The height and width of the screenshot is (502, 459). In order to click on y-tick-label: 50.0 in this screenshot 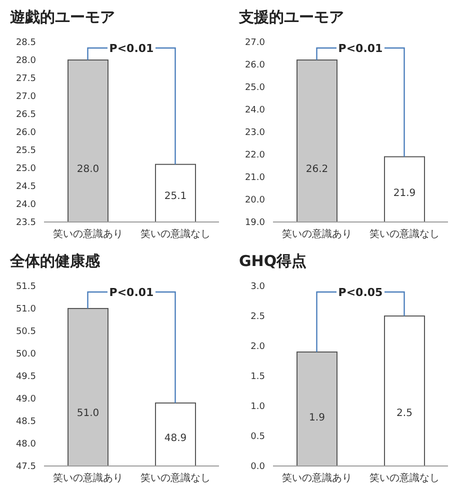, I will do `click(26, 355)`.